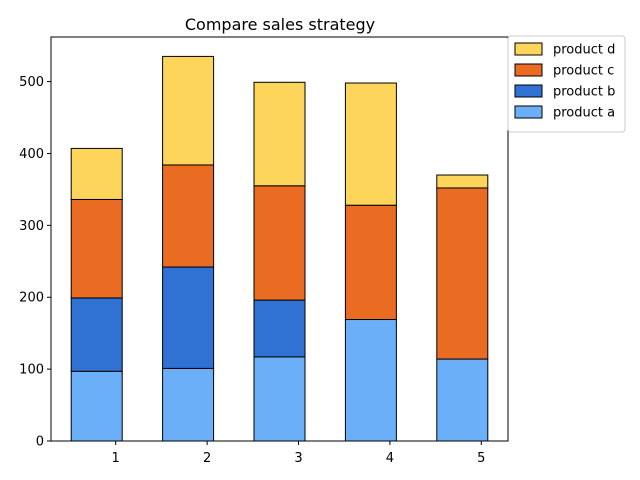 This screenshot has height=480, width=640. I want to click on legend-label-product-d: product d, so click(584, 50).